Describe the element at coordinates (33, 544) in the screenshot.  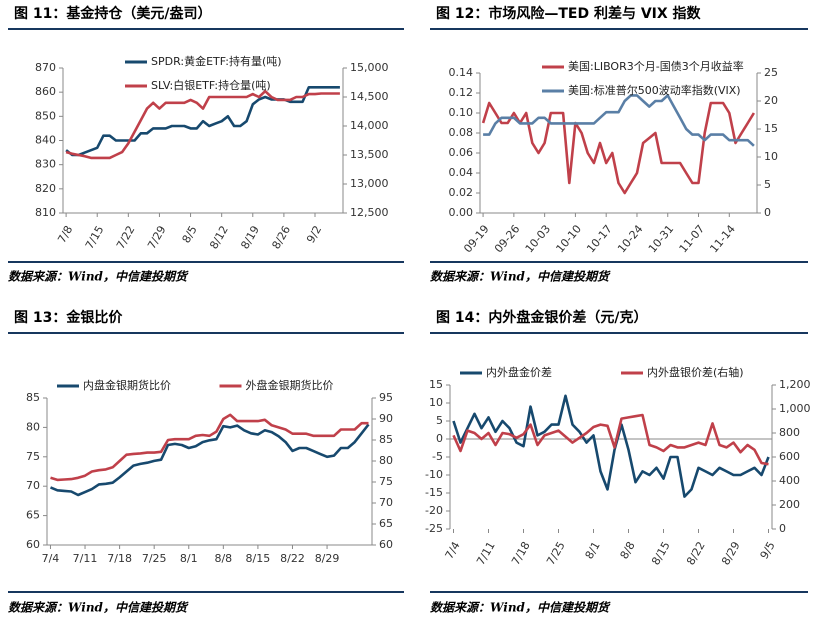
I see `y-tick-label: 60` at that location.